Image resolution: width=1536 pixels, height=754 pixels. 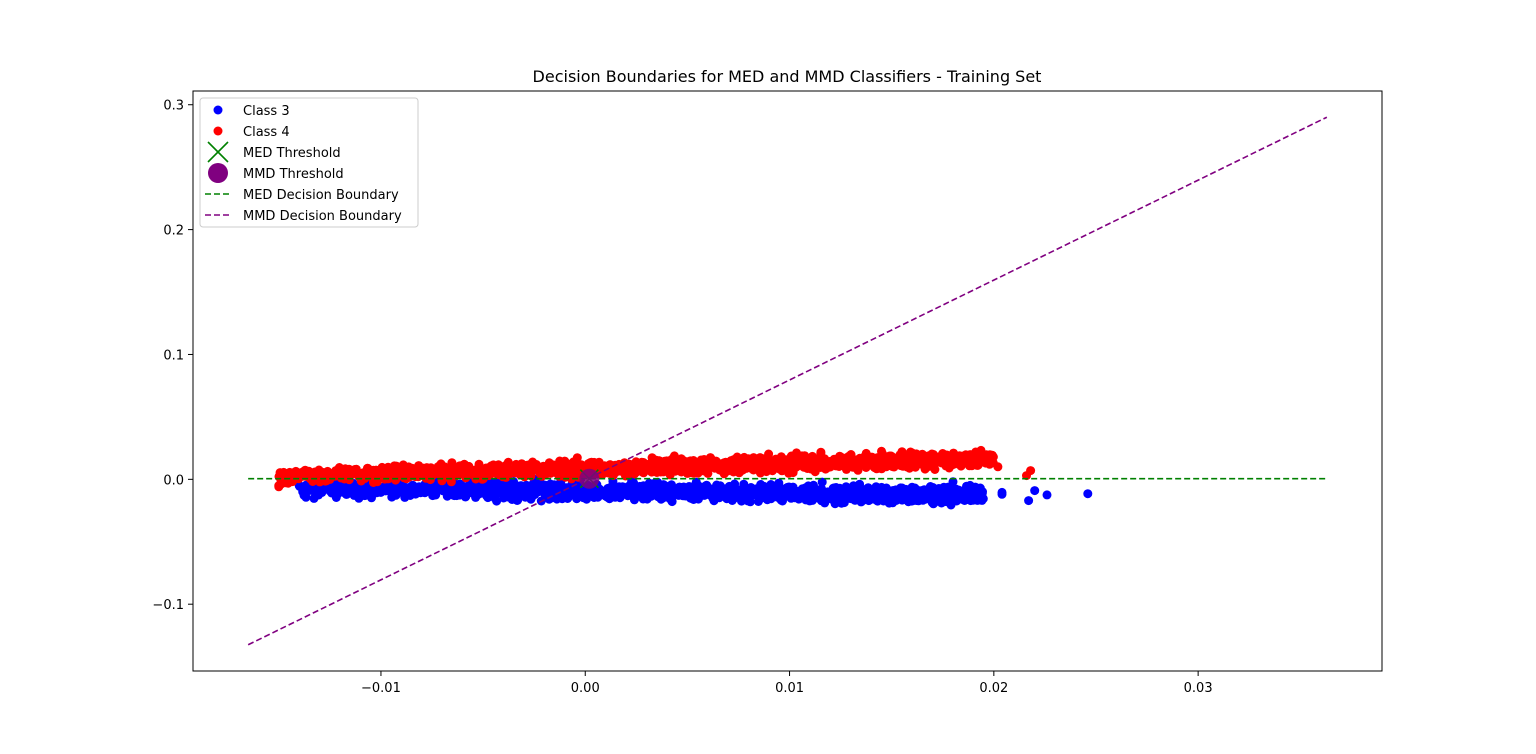 I want to click on y-tick-label: −0.1, so click(x=168, y=605).